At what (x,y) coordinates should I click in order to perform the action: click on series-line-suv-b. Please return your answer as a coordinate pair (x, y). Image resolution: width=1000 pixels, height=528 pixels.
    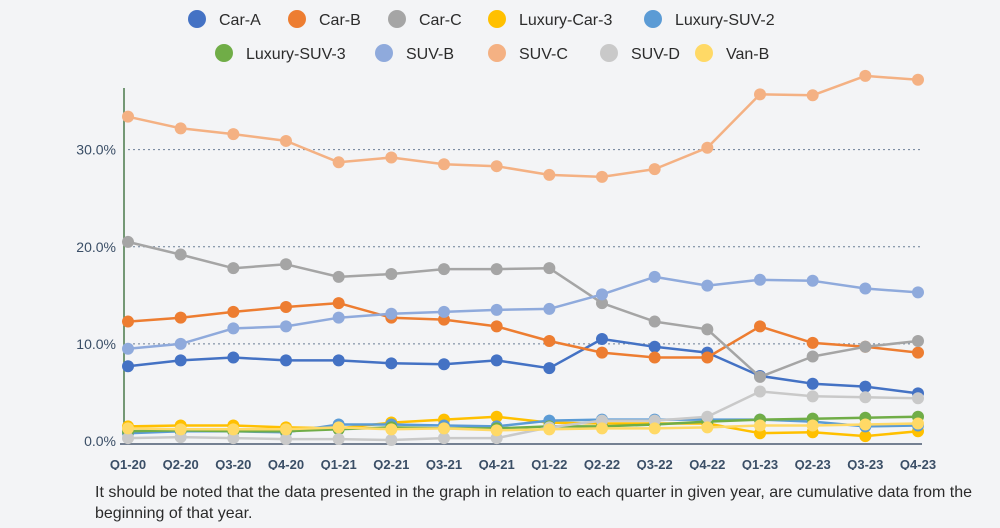
    Looking at the image, I should click on (523, 313).